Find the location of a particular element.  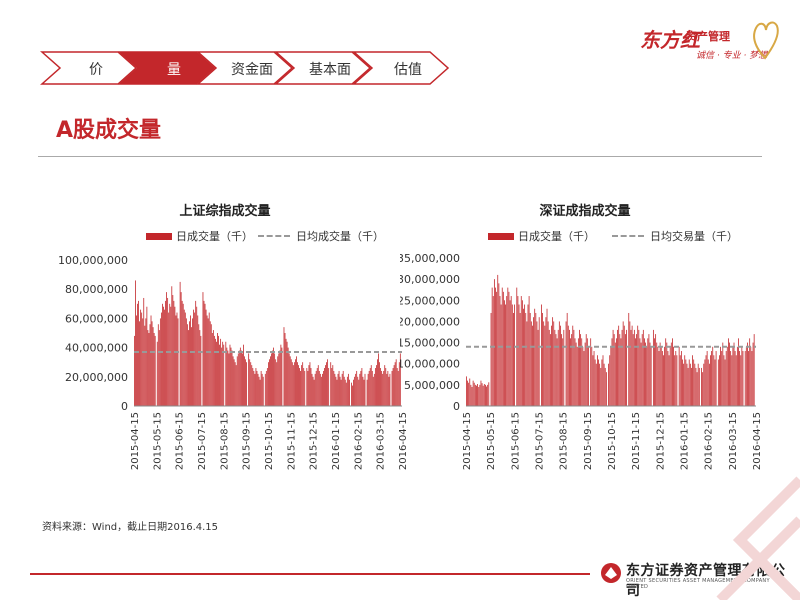

tab-fundamentals: 基本面 is located at coordinates (330, 70).